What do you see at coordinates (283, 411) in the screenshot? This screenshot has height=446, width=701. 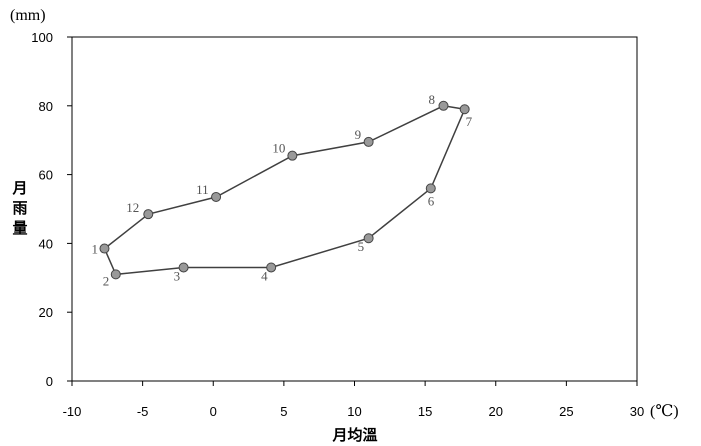 I see `x-tick-label: 5` at bounding box center [283, 411].